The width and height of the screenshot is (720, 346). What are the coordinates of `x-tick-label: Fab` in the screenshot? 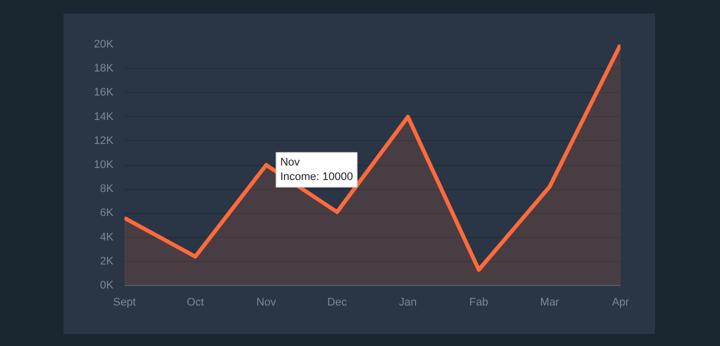 It's located at (478, 302).